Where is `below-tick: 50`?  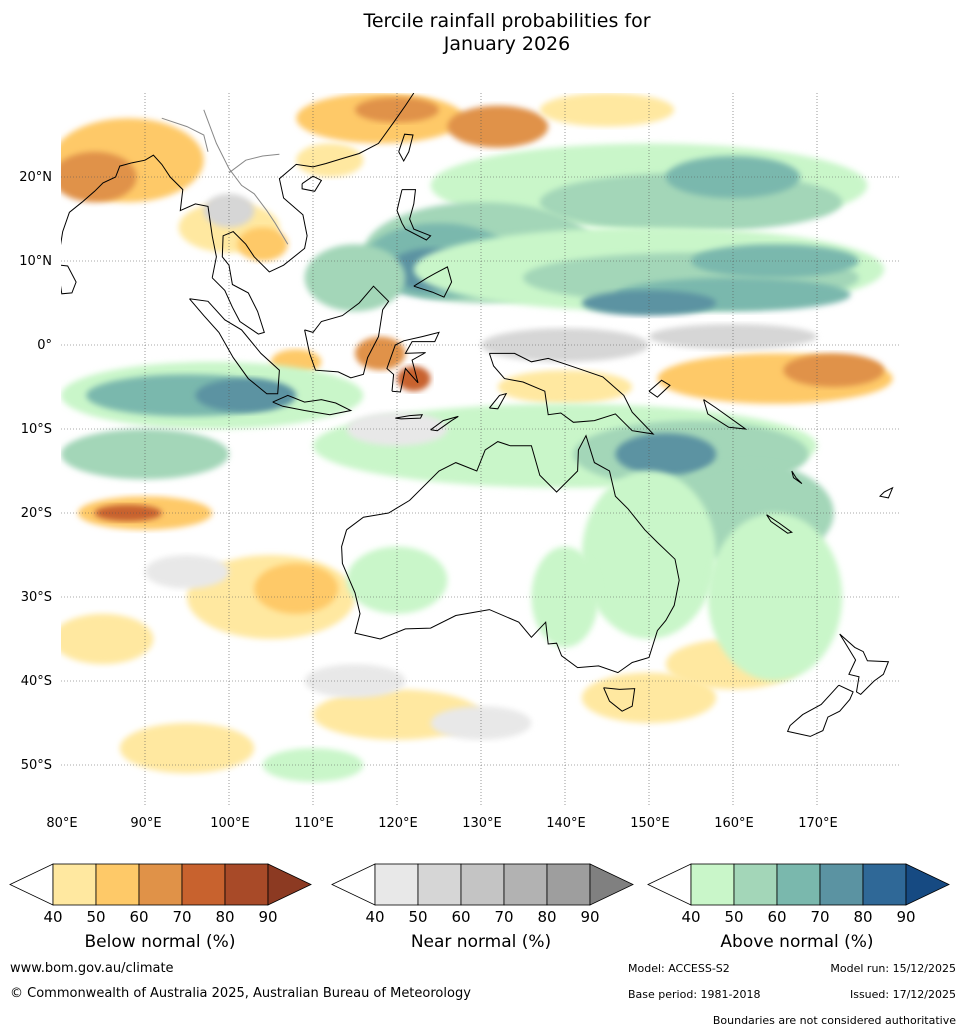 below-tick: 50 is located at coordinates (95, 917).